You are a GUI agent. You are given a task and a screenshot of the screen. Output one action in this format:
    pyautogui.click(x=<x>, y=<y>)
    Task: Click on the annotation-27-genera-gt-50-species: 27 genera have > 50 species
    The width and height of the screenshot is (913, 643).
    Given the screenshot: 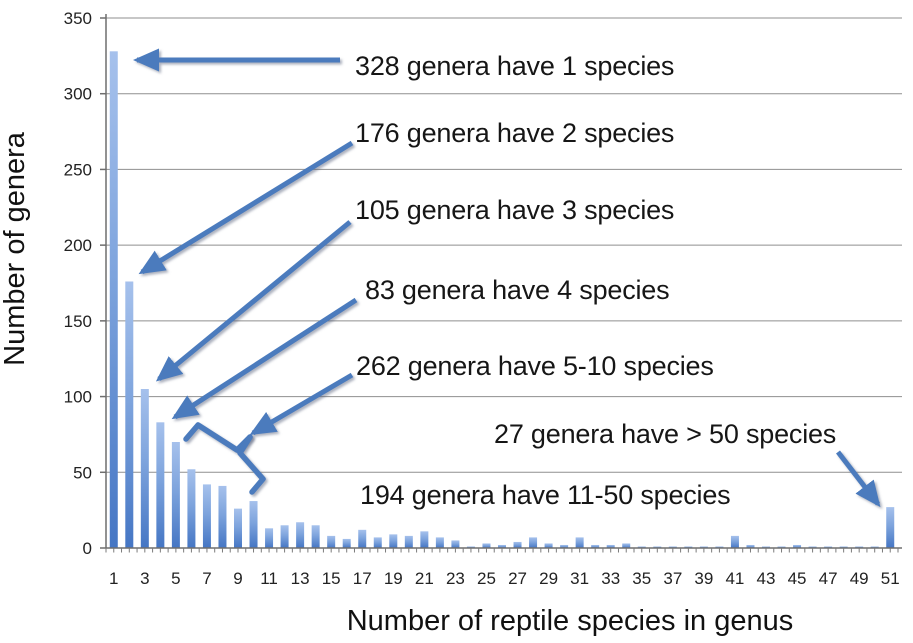 What is the action you would take?
    pyautogui.click(x=665, y=434)
    